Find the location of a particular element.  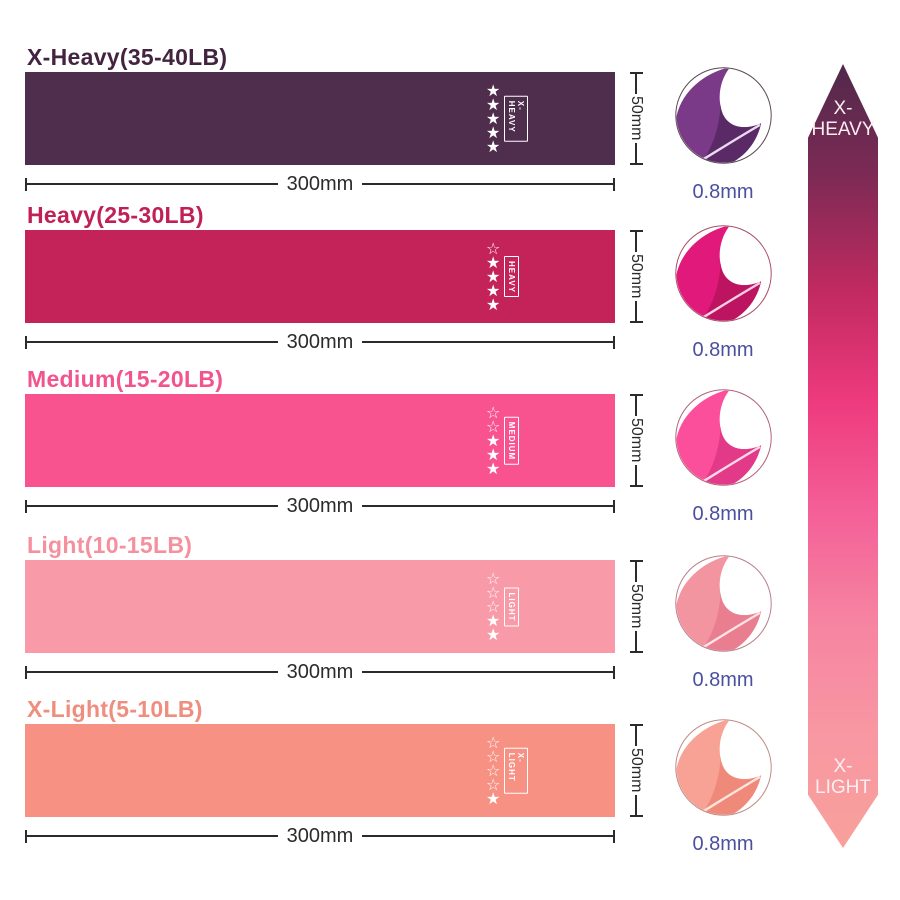

band-swatch: ☆ ☆ ★ ★ ★ MEDIUM is located at coordinates (320, 440).